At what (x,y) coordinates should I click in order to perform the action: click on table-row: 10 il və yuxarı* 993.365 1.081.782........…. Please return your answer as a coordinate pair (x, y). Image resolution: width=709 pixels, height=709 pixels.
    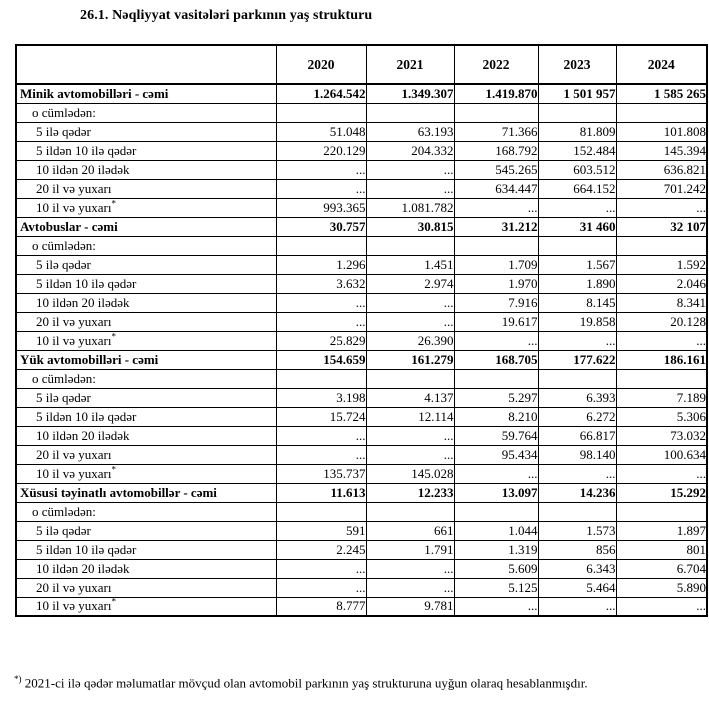
    Looking at the image, I should click on (361, 207).